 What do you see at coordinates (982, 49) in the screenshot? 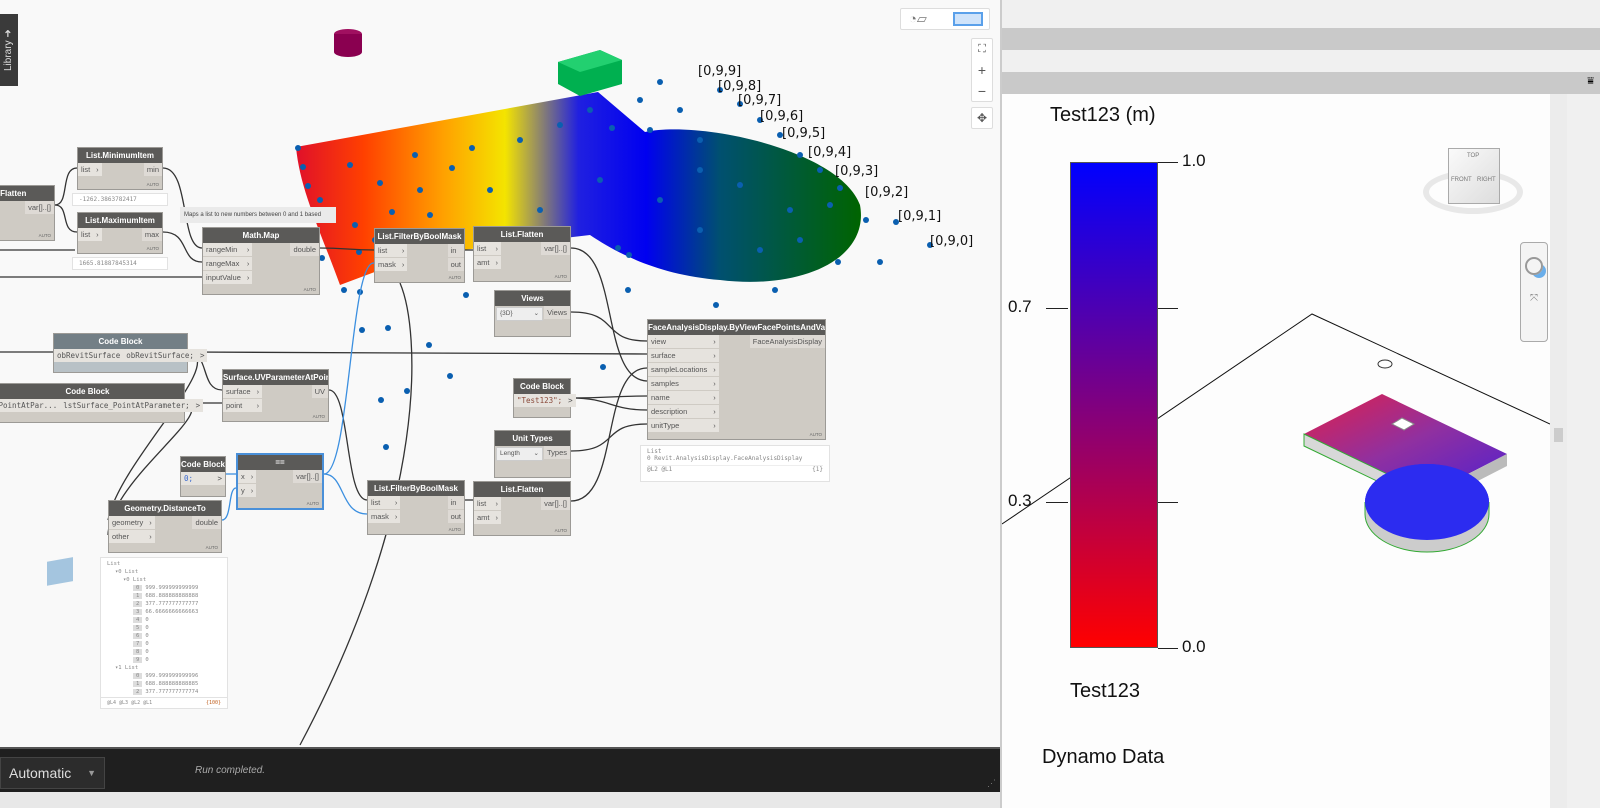
I see `zoom-fit-icon: ⛶` at bounding box center [982, 49].